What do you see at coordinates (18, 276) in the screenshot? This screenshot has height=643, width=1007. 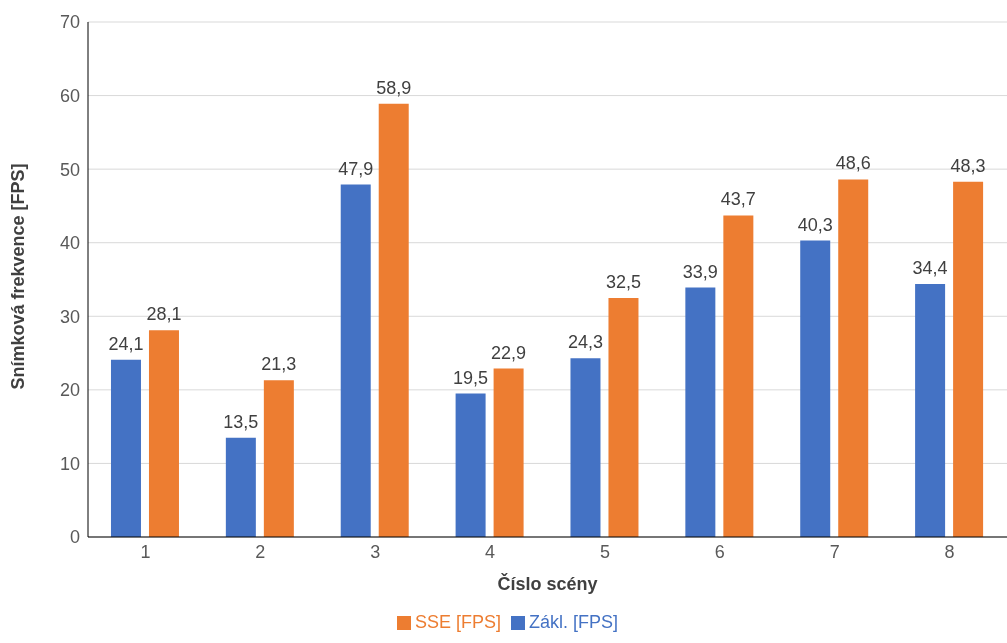 I see `y-axis-title: Snímková frekvence [FPS]` at bounding box center [18, 276].